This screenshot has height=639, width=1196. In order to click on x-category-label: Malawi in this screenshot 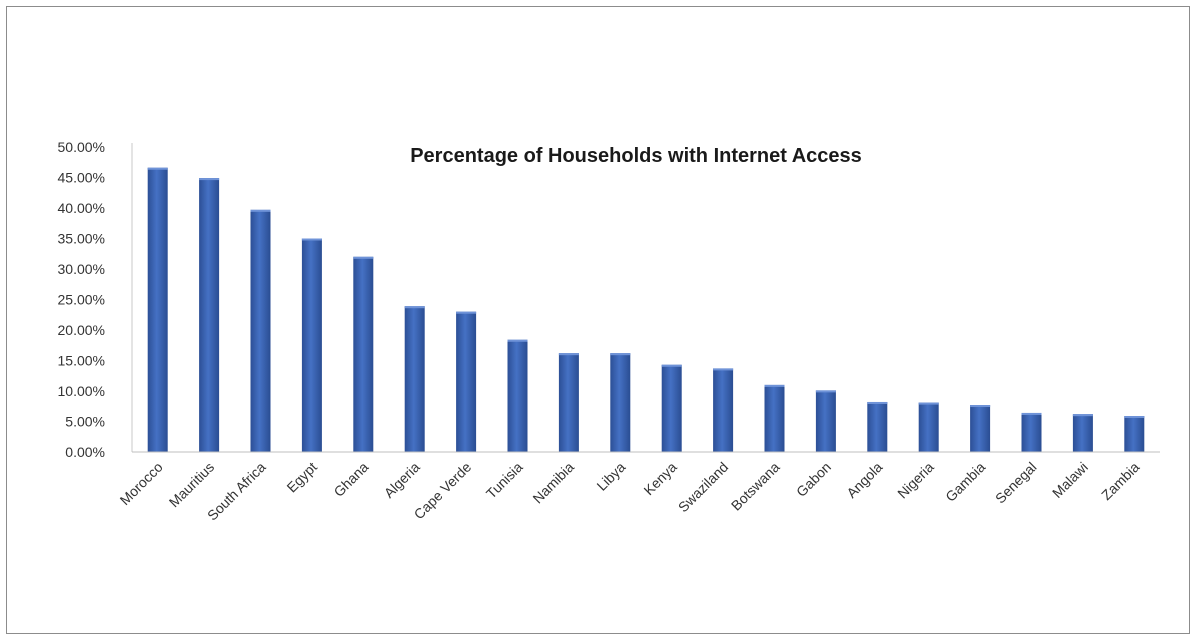, I will do `click(1070, 480)`.